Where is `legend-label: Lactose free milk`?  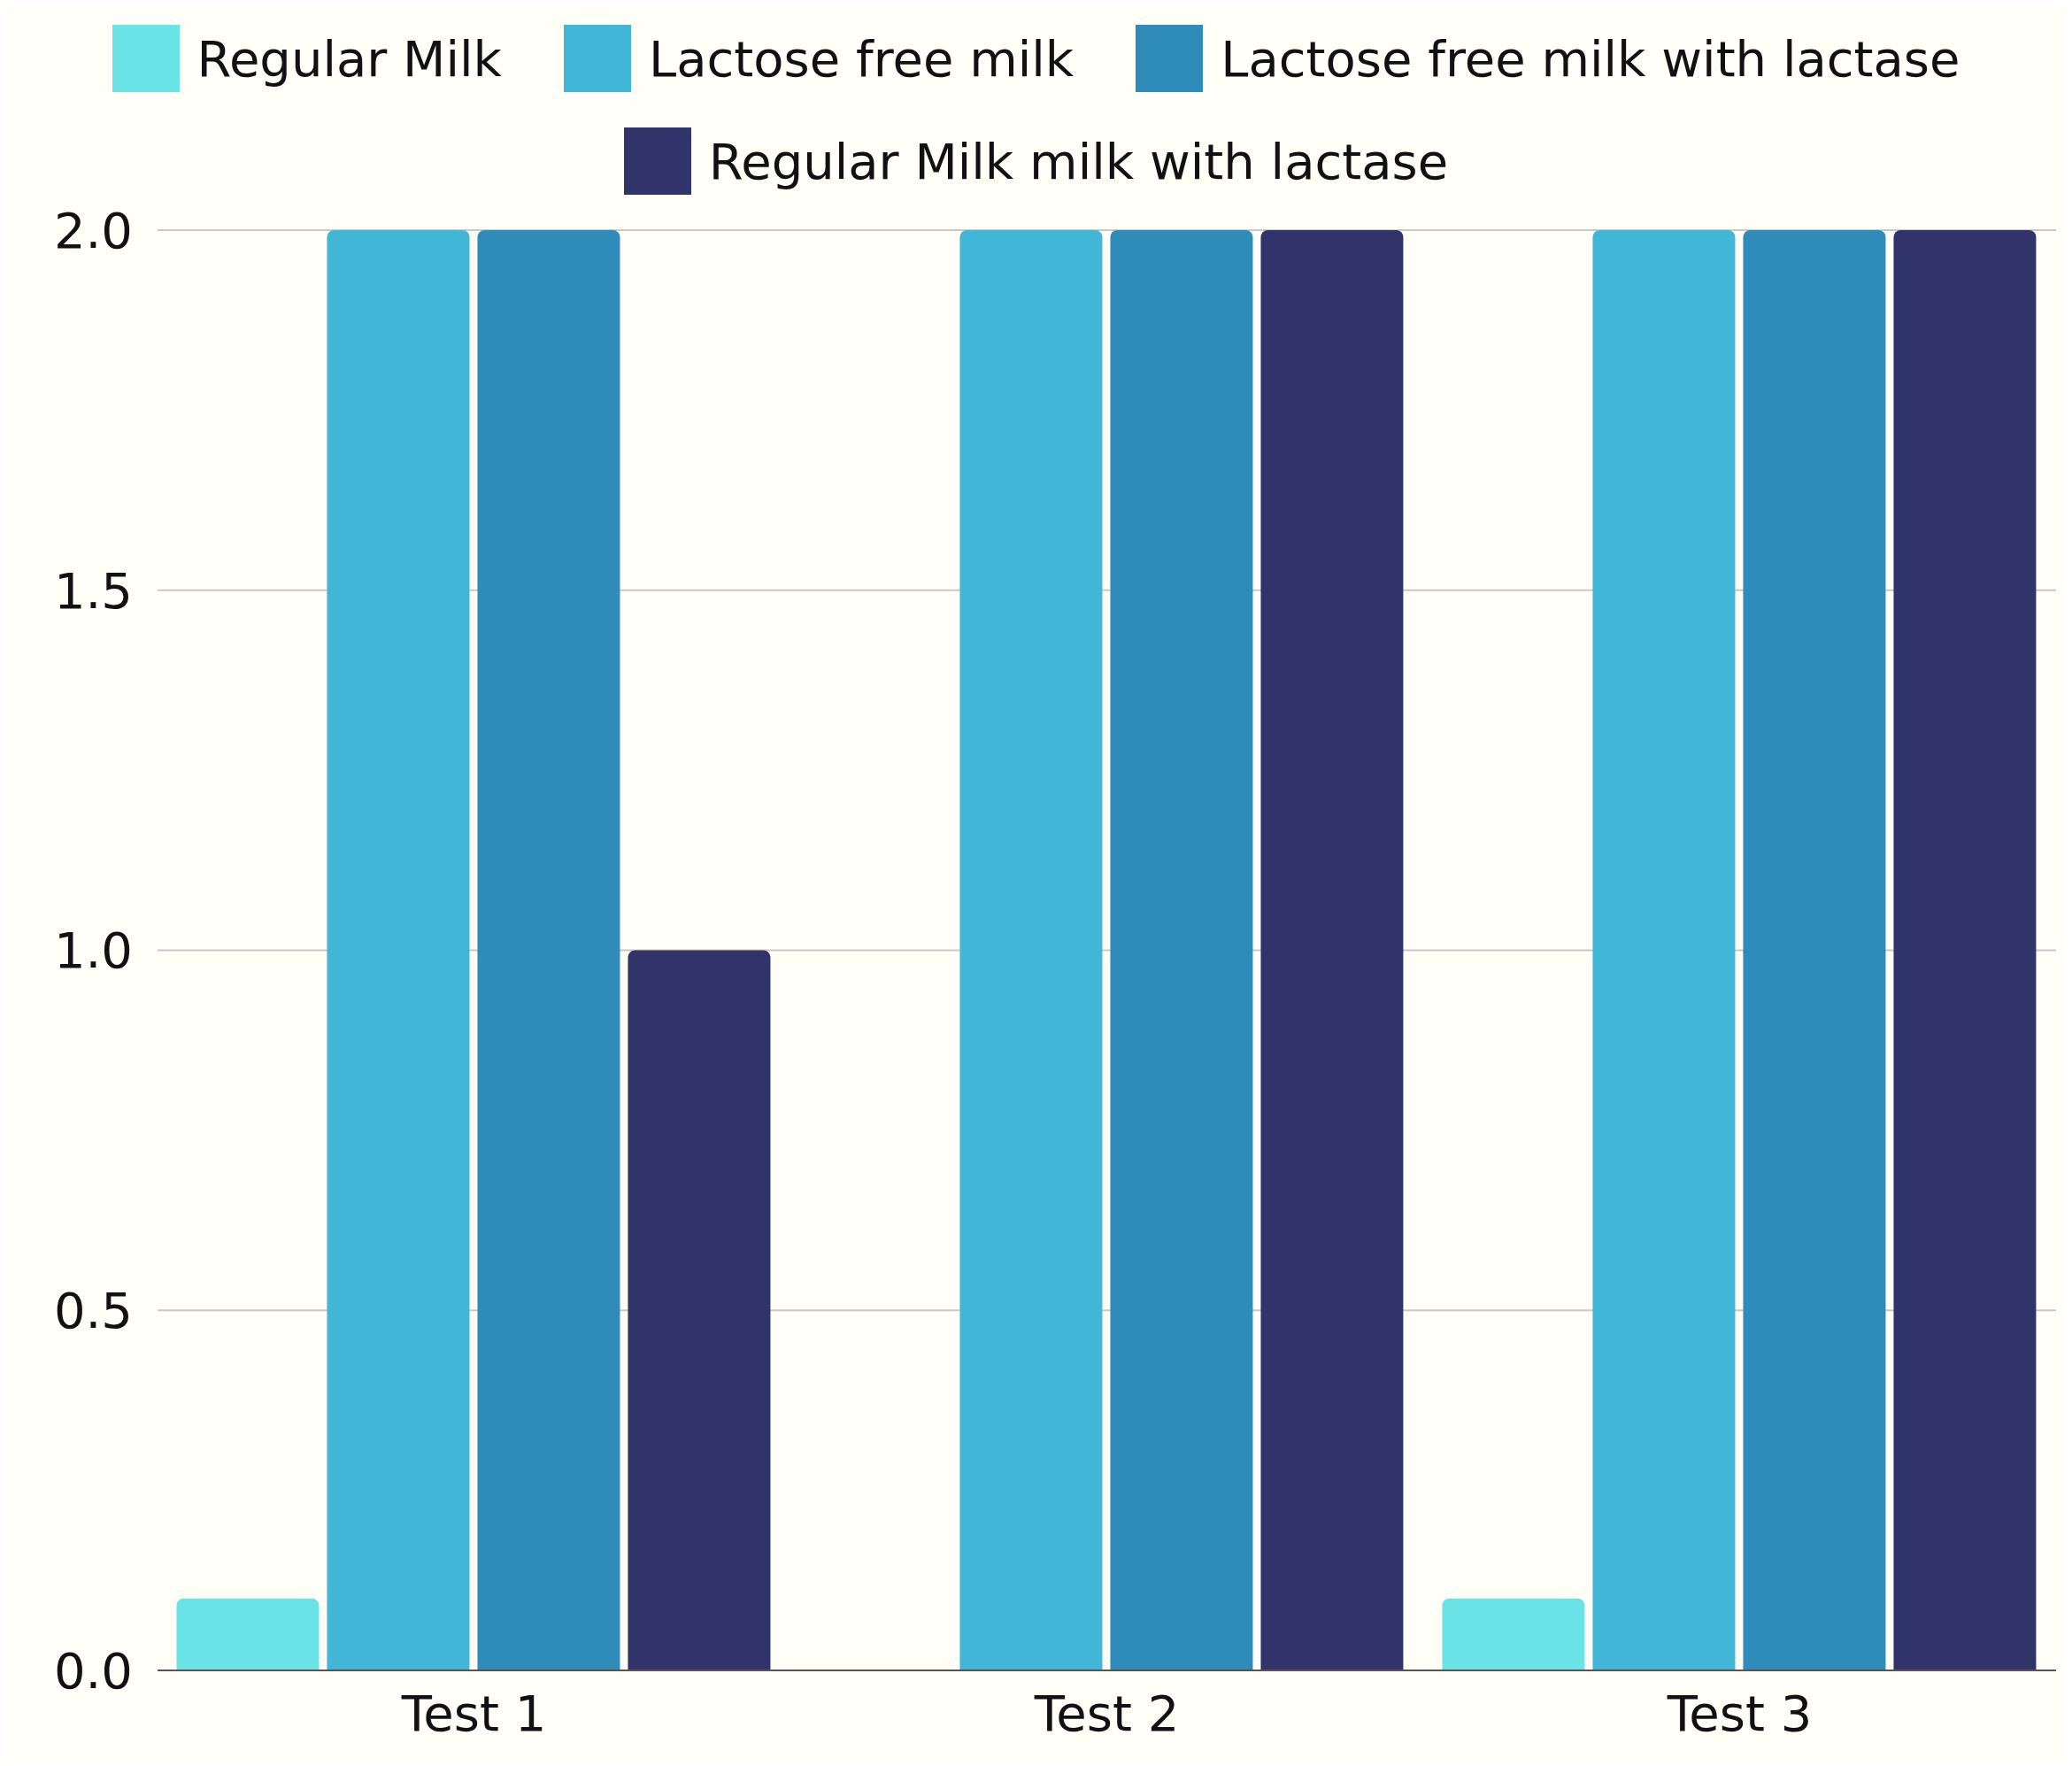
legend-label: Lactose free milk is located at coordinates (861, 58).